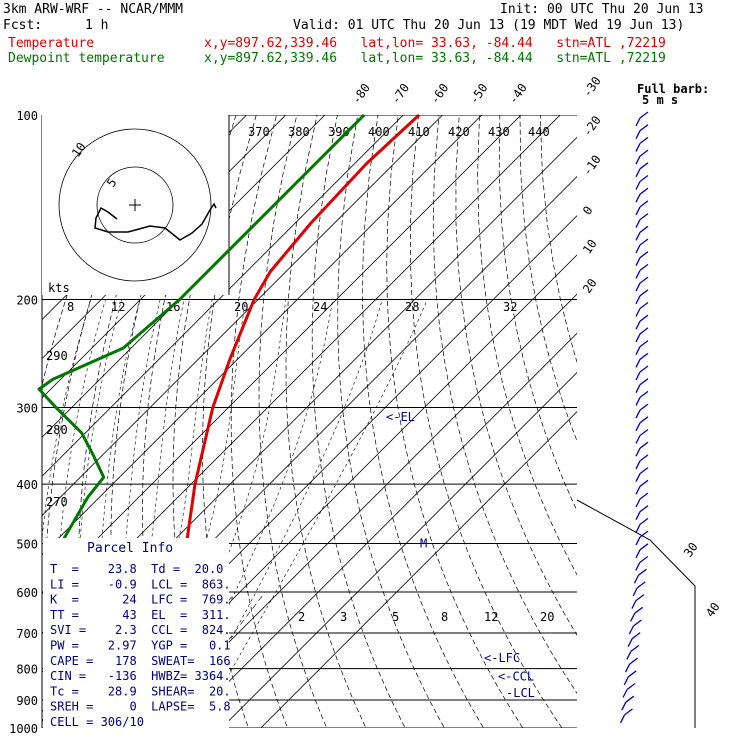  I want to click on parcel-info-row: K = 24 LFC = 769., so click(140, 600).